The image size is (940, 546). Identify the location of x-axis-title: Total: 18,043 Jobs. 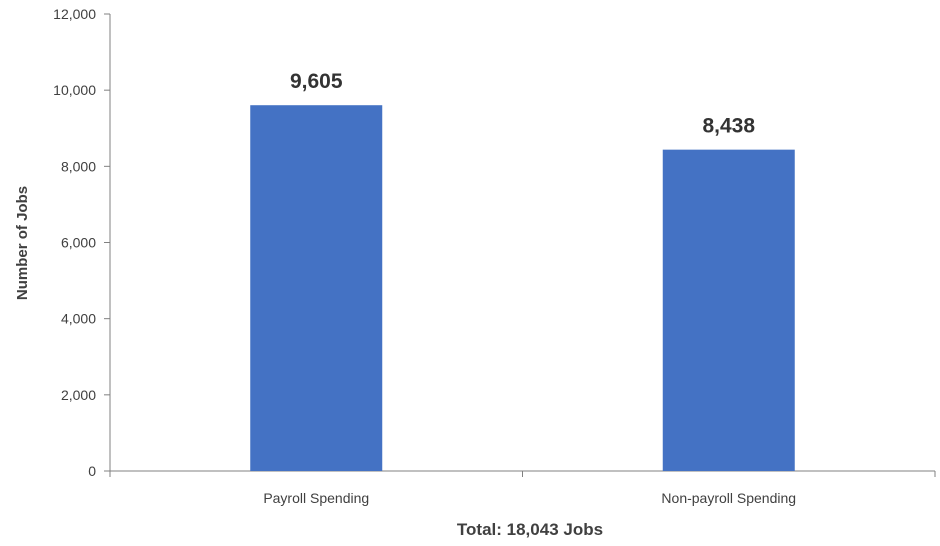
(530, 529).